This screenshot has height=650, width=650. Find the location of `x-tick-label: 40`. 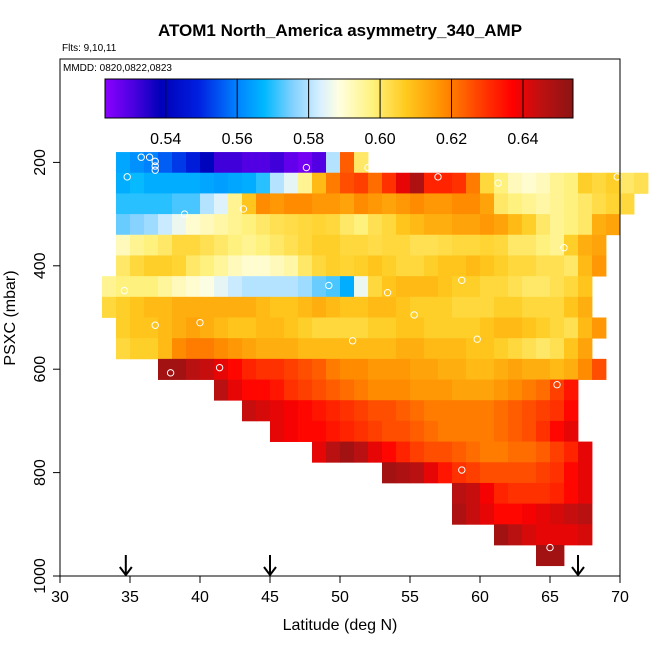

x-tick-label: 40 is located at coordinates (200, 597).